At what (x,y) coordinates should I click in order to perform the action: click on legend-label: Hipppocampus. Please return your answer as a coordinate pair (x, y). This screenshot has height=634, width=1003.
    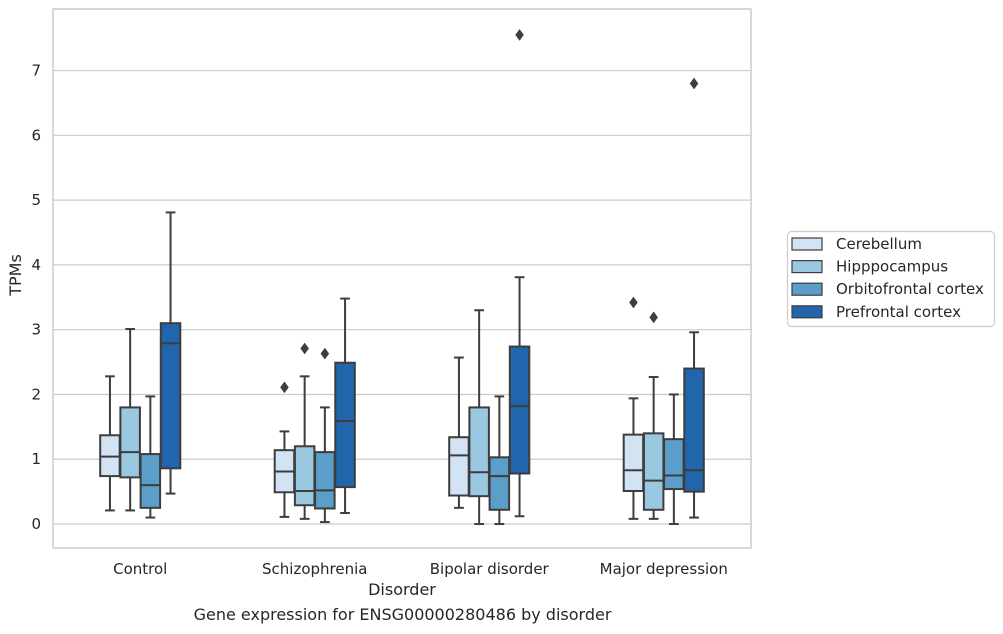
    Looking at the image, I should click on (892, 267).